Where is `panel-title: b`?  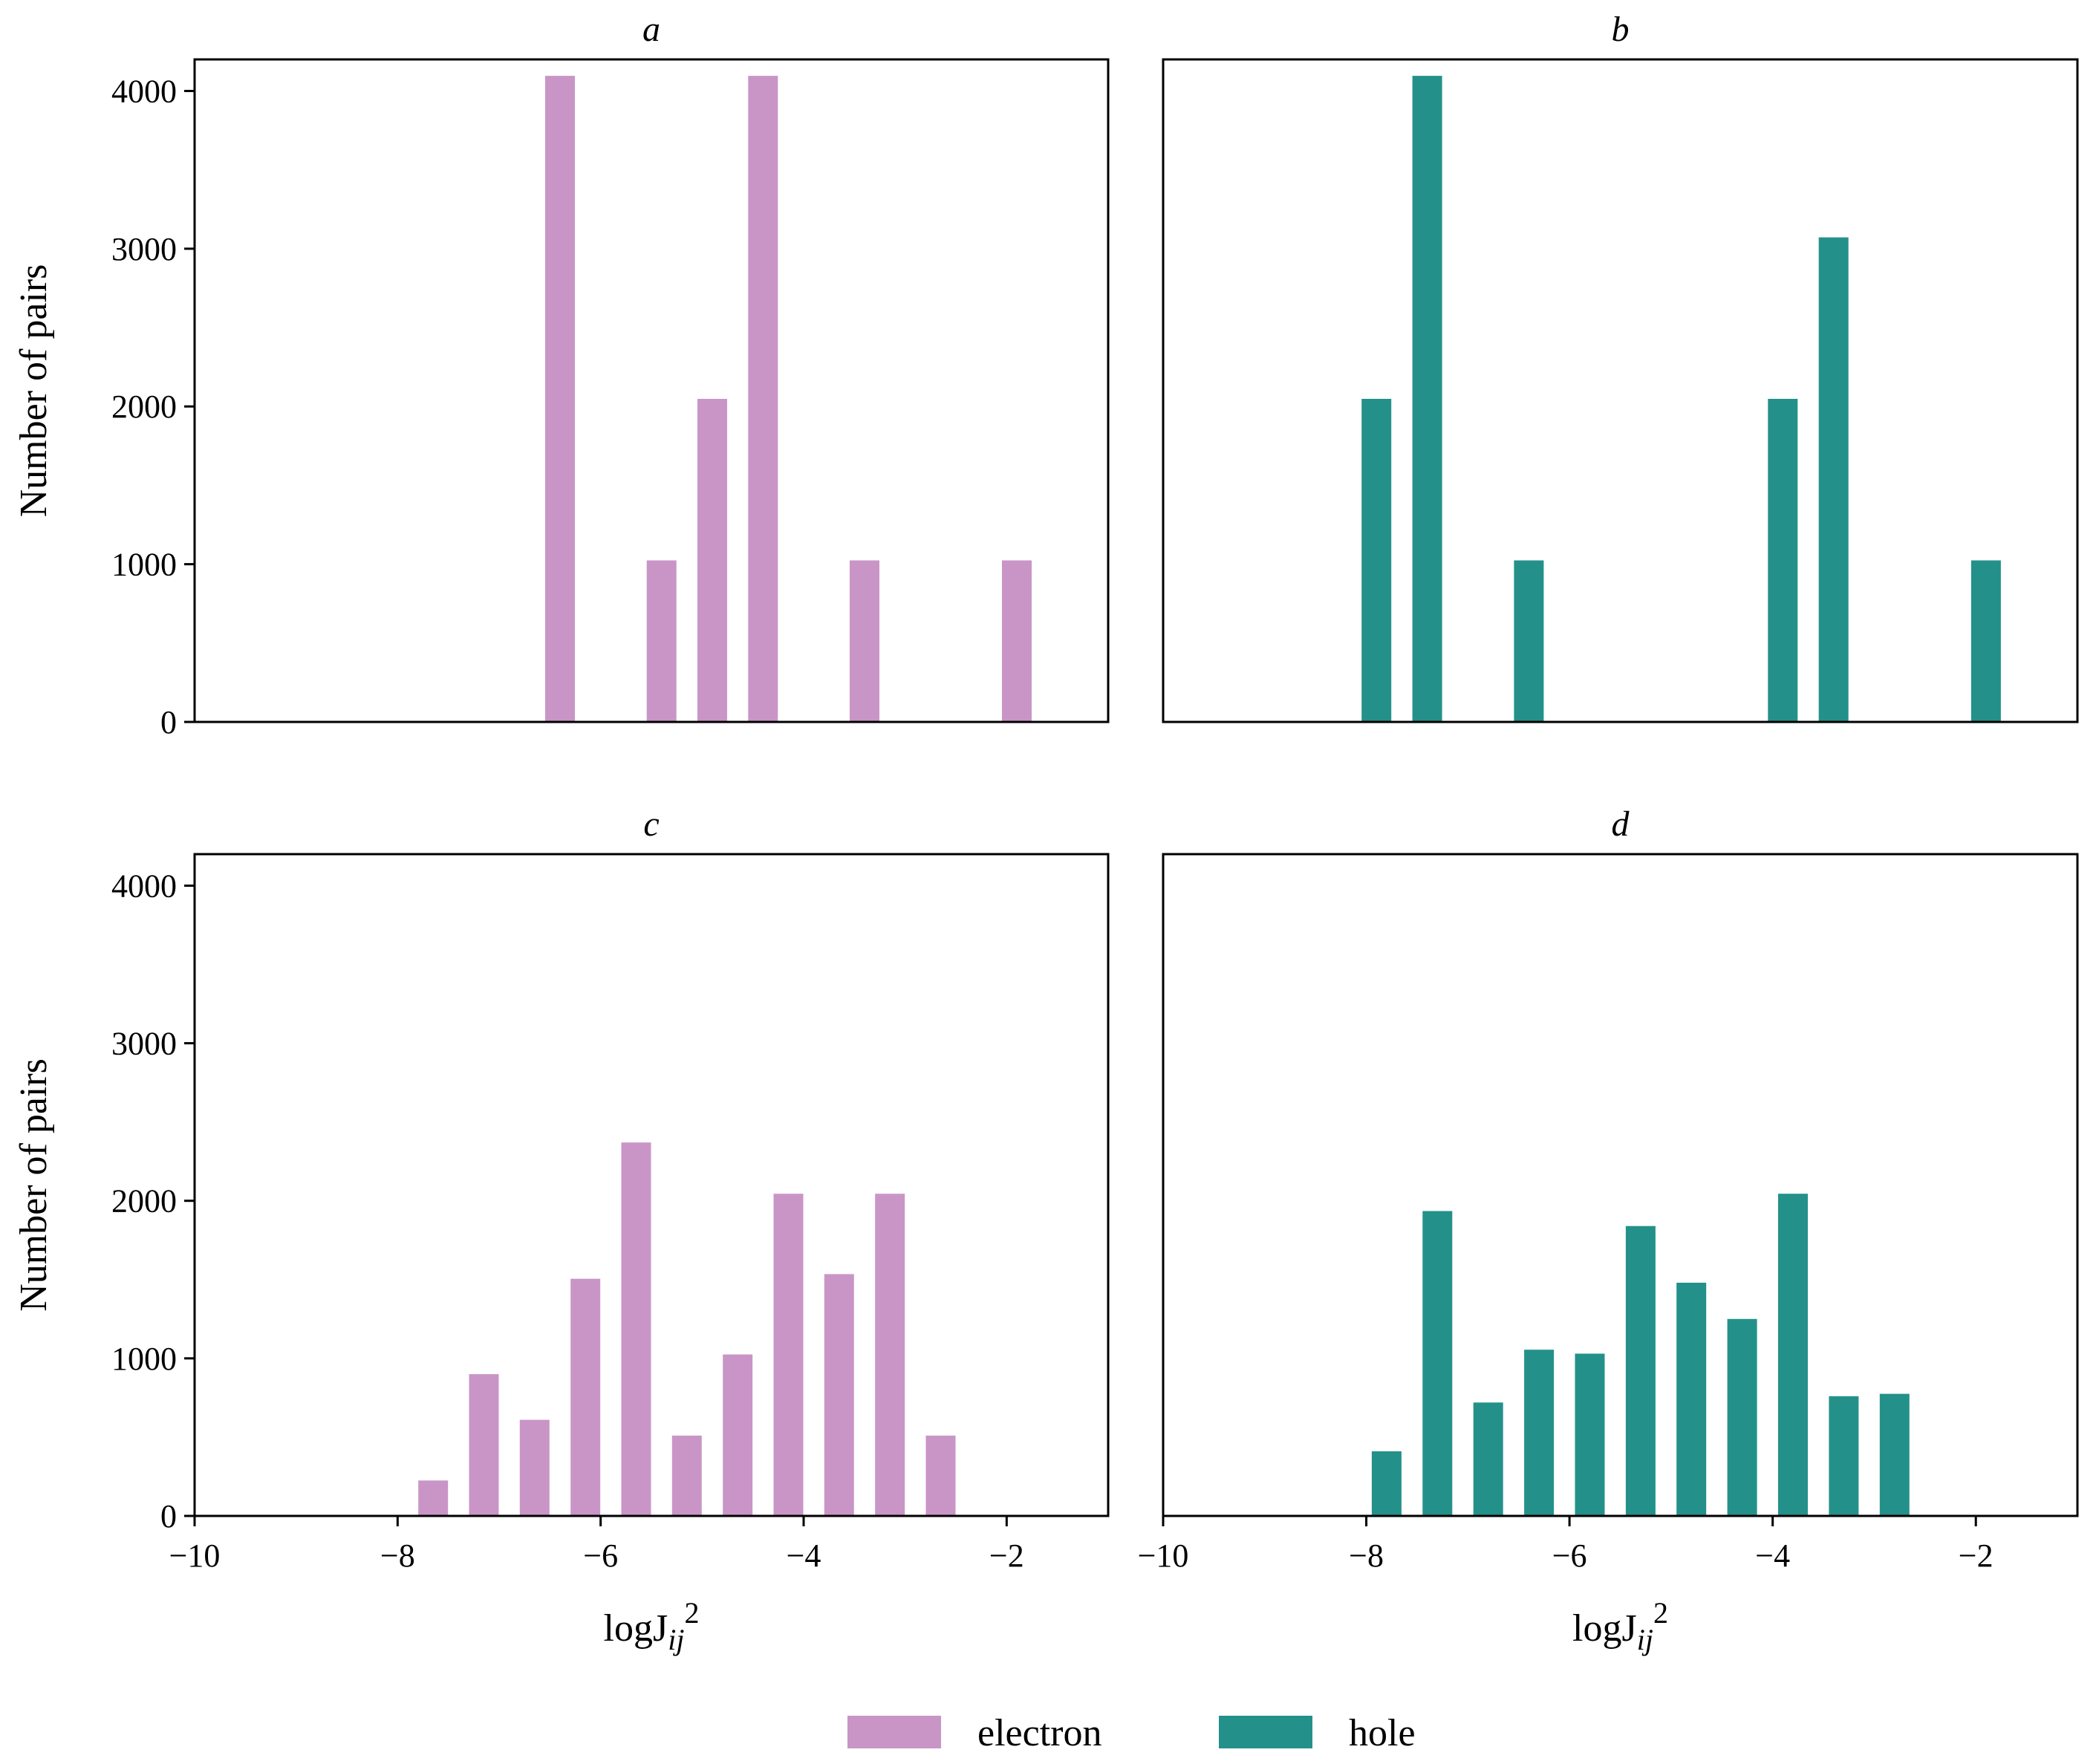 panel-title: b is located at coordinates (1621, 29).